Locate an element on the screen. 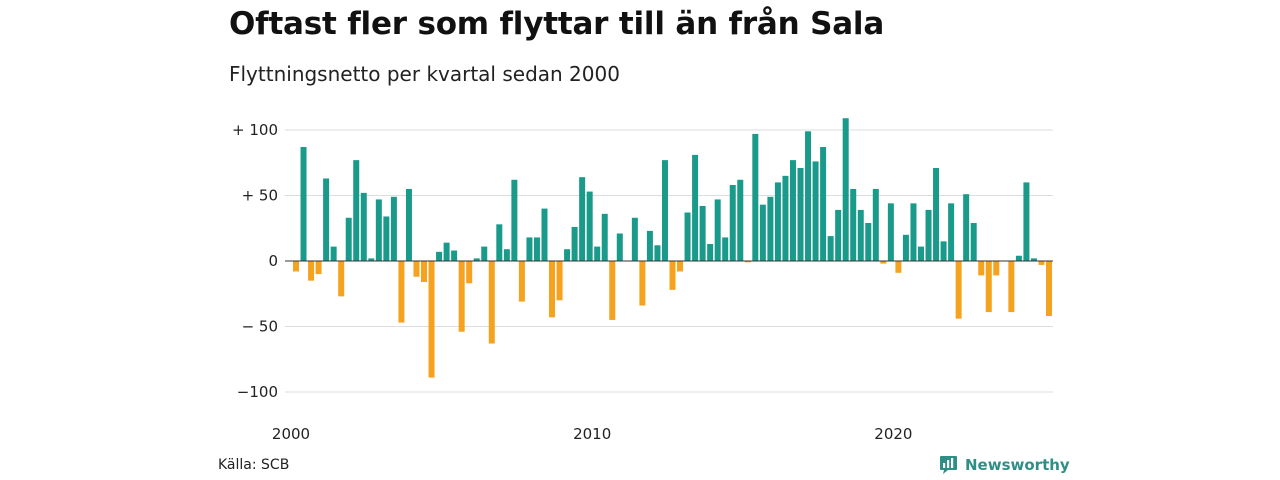 This screenshot has height=480, width=1280. y-tick-label: − 50 is located at coordinates (260, 327).